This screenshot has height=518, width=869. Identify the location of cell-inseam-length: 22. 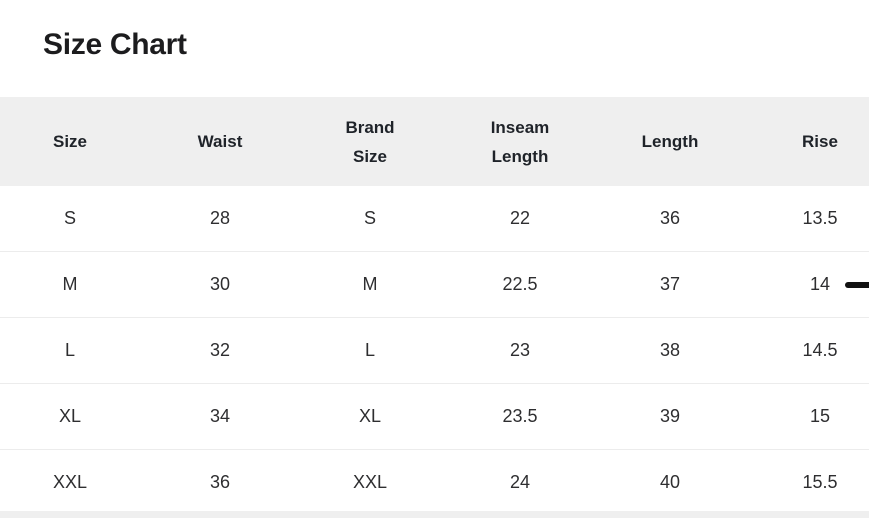
(520, 218).